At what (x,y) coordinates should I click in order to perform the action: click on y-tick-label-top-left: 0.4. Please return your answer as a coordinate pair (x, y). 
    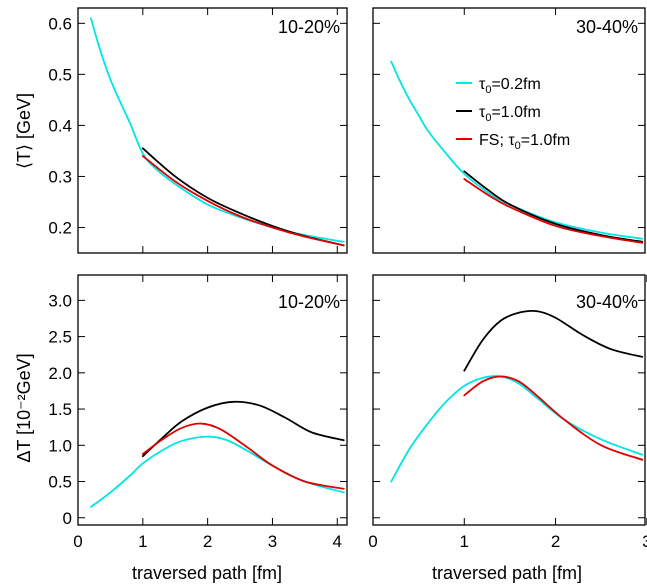
    Looking at the image, I should click on (60, 125).